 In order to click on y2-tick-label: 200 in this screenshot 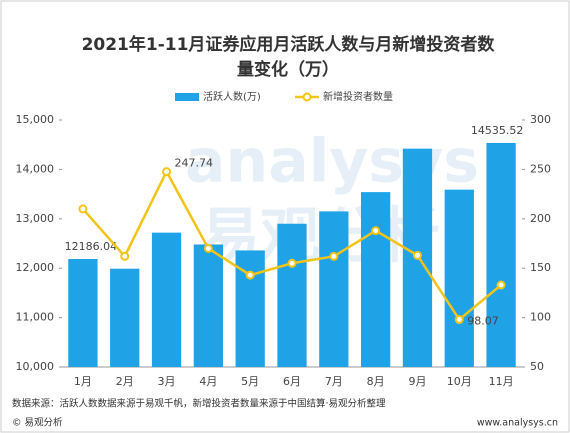, I will do `click(540, 218)`.